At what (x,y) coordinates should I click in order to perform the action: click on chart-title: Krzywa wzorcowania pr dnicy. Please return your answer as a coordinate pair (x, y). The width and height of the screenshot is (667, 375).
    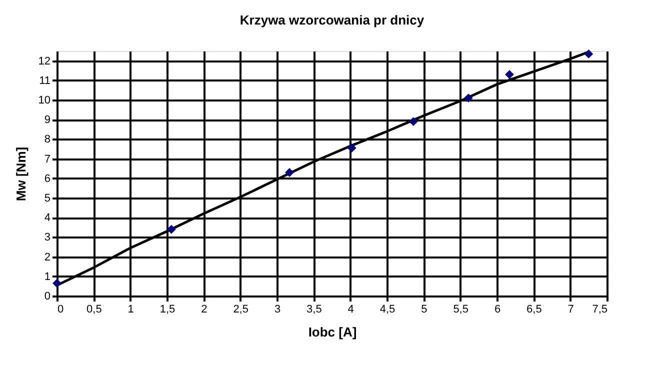
    Looking at the image, I should click on (332, 20).